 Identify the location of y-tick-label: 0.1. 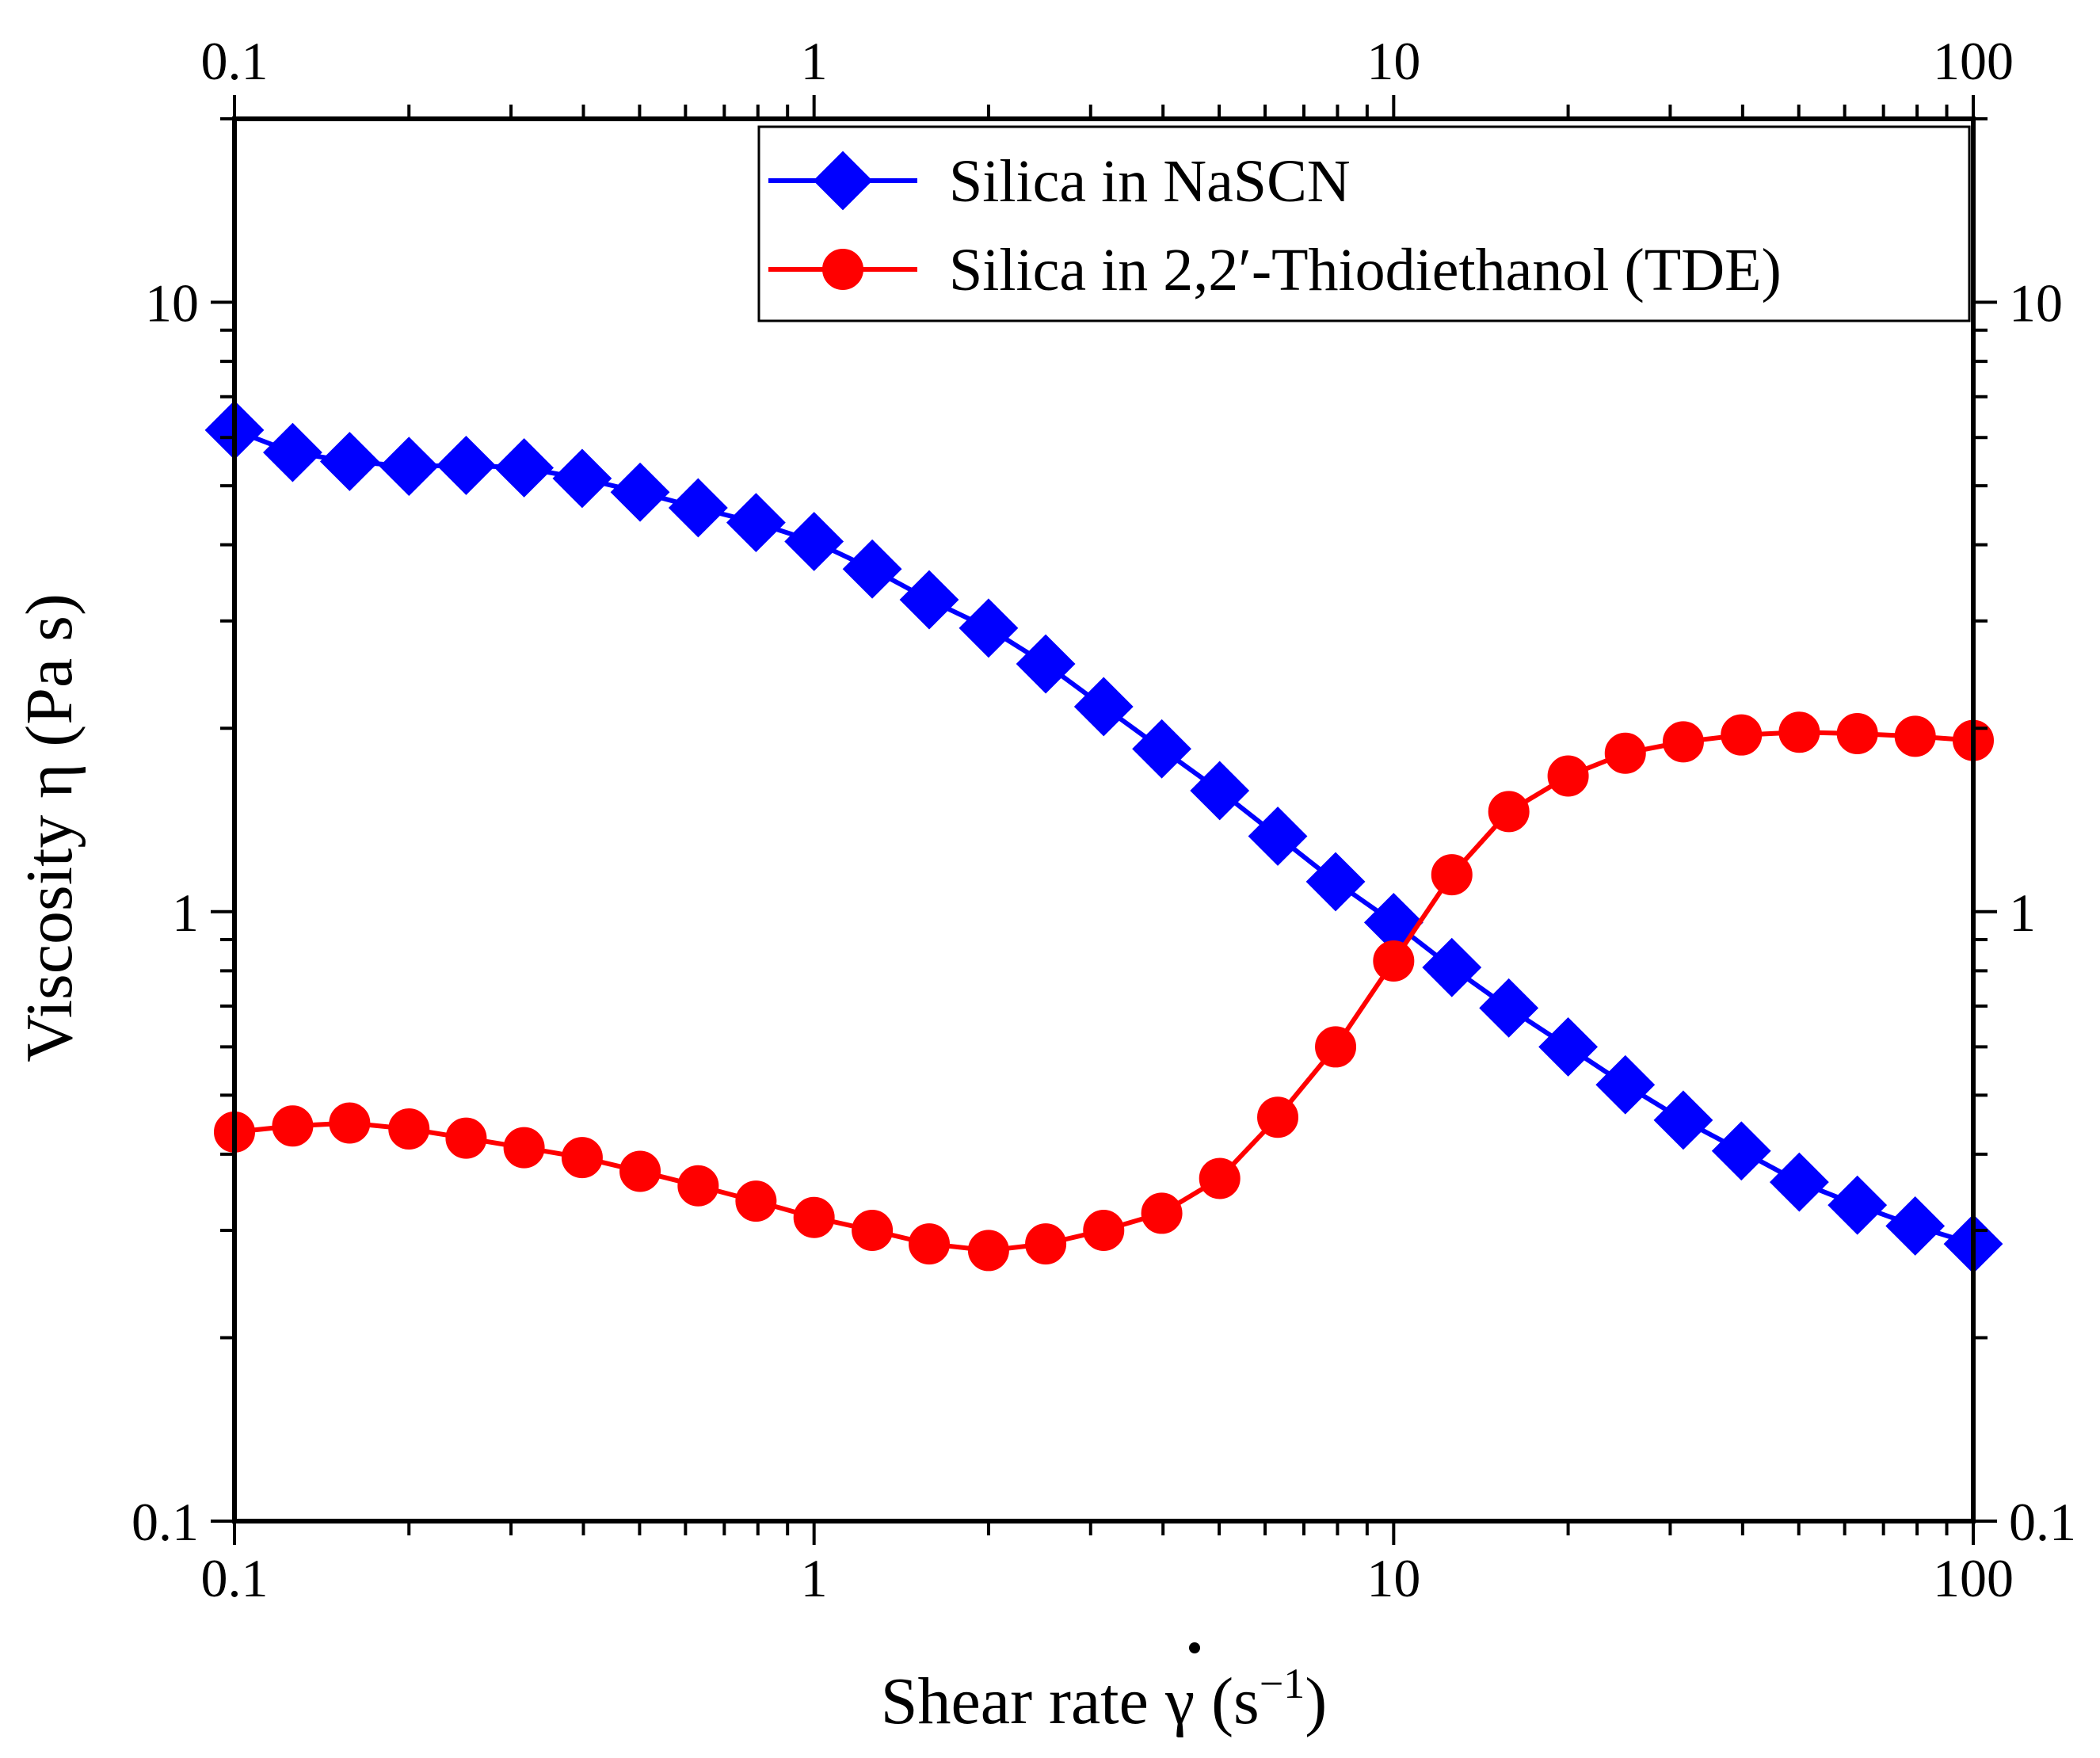
(165, 1522).